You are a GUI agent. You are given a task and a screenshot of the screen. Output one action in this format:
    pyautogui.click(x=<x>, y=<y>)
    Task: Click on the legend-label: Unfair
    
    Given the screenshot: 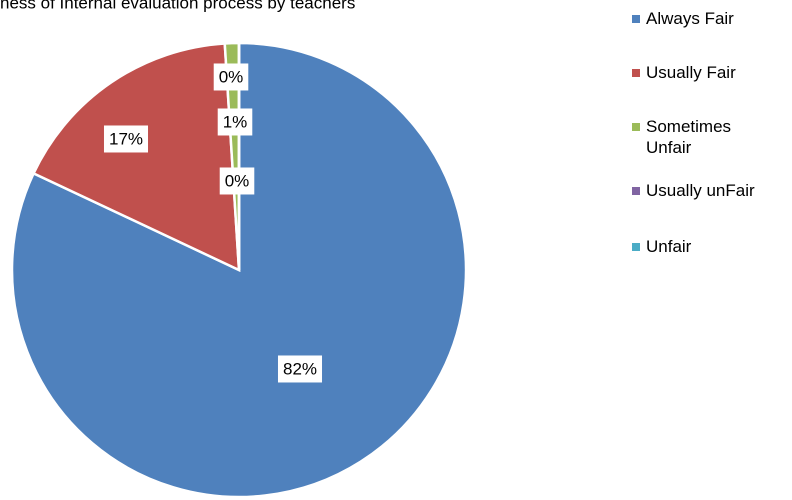 What is the action you would take?
    pyautogui.click(x=669, y=246)
    